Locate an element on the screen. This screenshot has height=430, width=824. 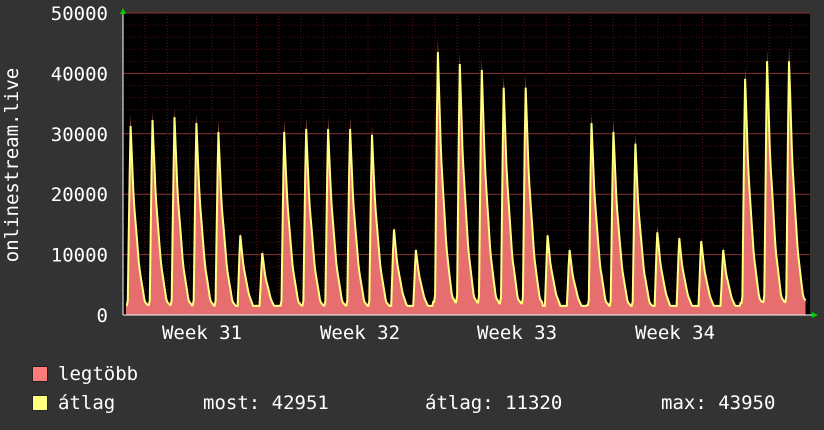
y-axis-label: onlinestream.live is located at coordinates (12, 165).